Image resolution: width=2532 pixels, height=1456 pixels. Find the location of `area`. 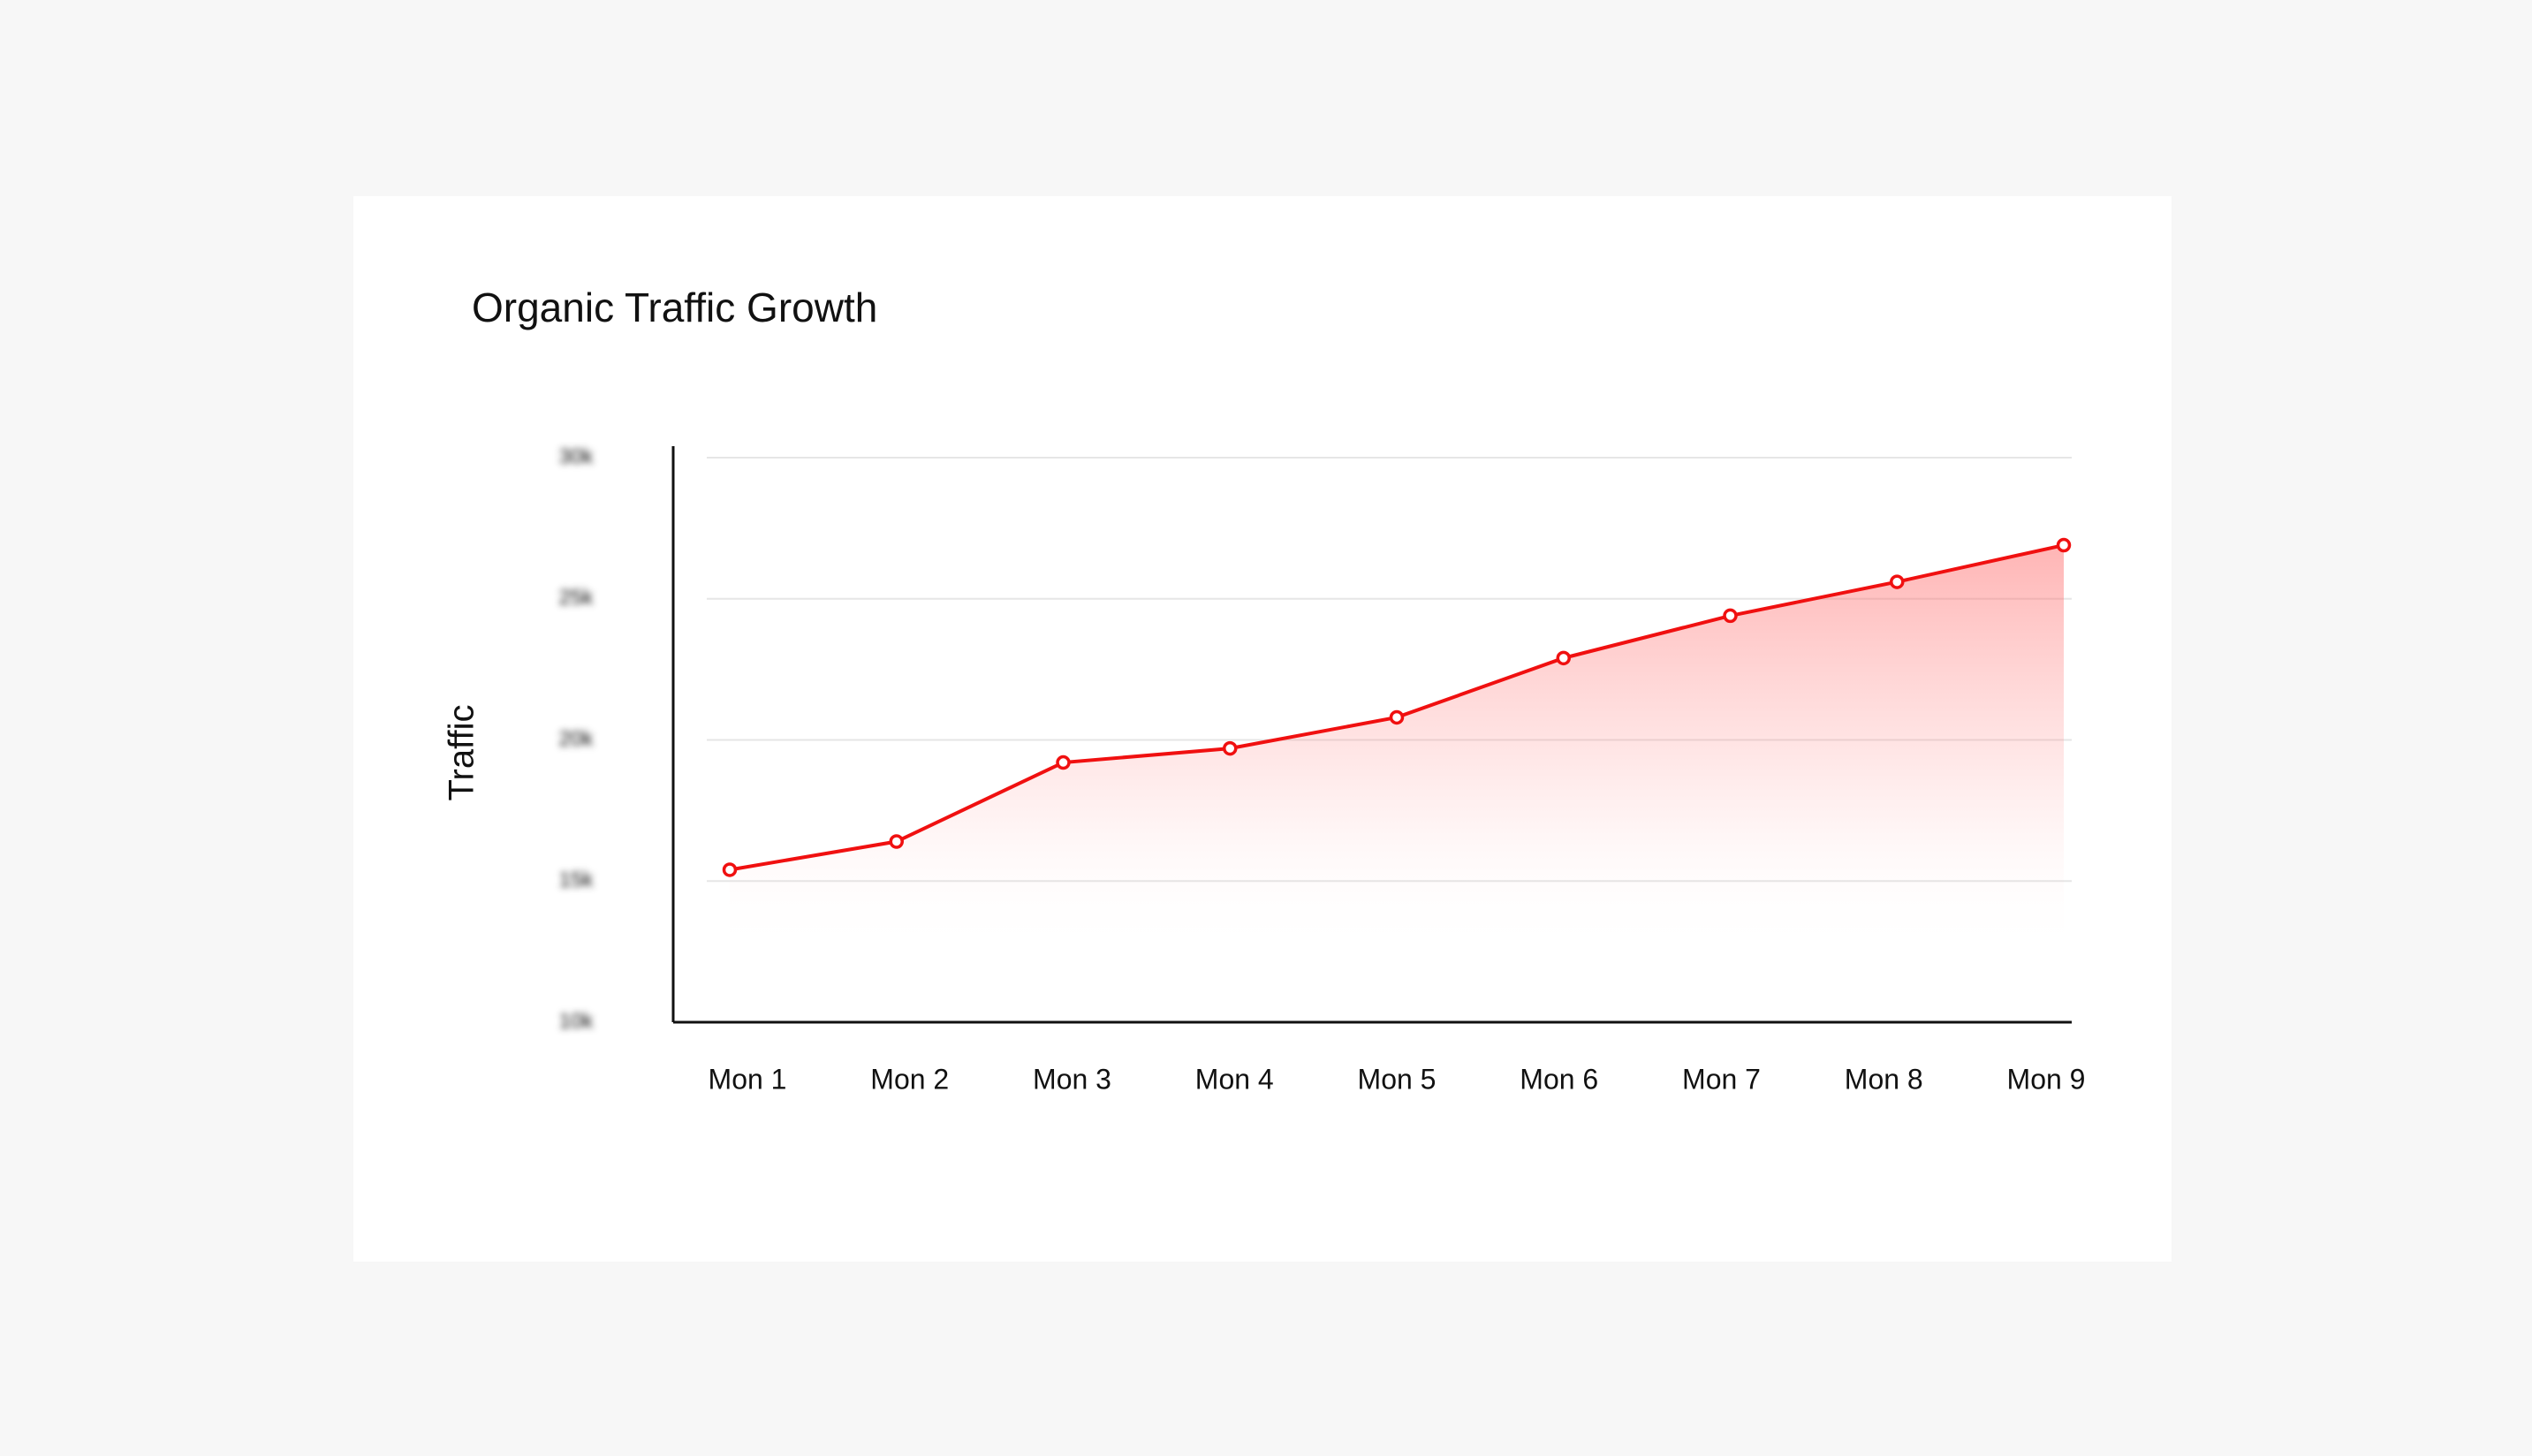

area is located at coordinates (1397, 749).